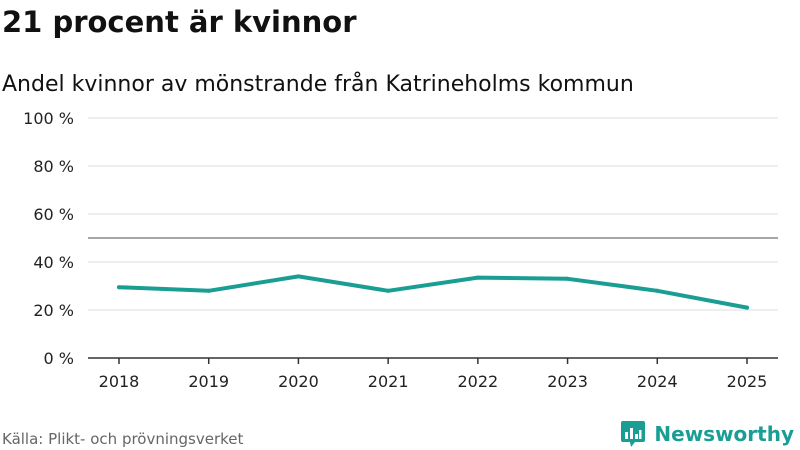  Describe the element at coordinates (53, 262) in the screenshot. I see `y-tick-label-40: 40 %` at that location.